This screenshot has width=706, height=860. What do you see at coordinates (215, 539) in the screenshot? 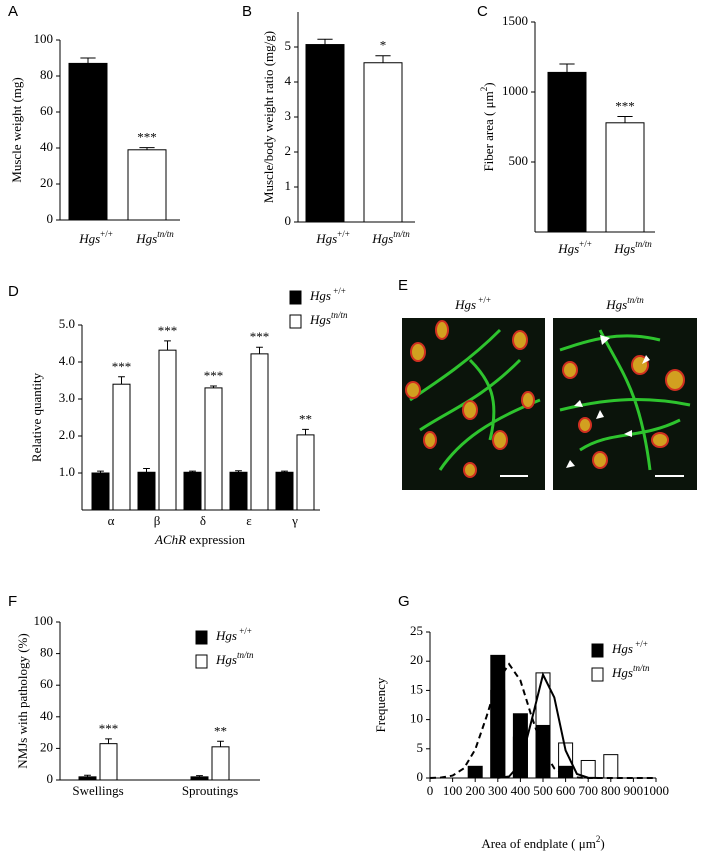
I see `text-segment: expression` at bounding box center [215, 539].